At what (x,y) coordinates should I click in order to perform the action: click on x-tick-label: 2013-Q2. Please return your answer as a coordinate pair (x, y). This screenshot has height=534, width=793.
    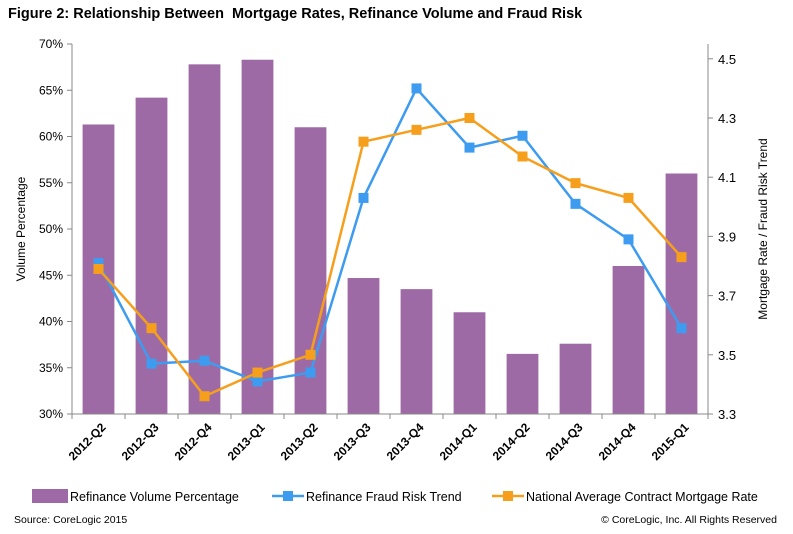
    Looking at the image, I should click on (299, 441).